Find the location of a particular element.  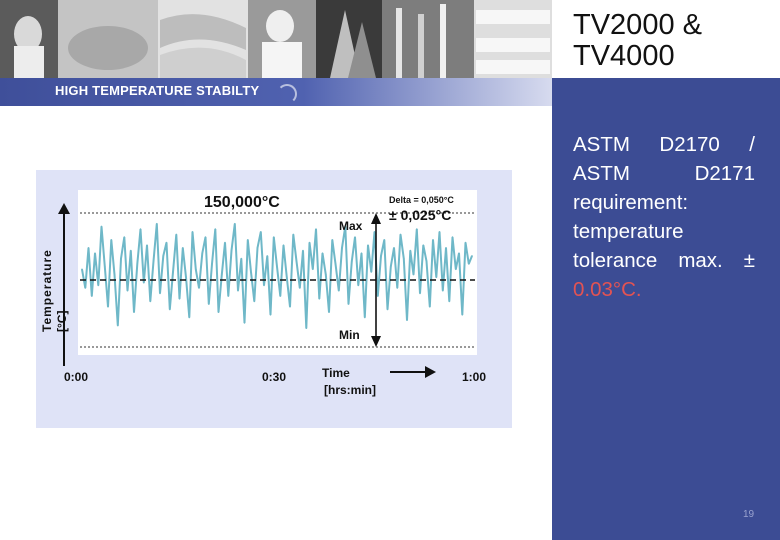

chart-title: 150,000°C is located at coordinates (242, 202).